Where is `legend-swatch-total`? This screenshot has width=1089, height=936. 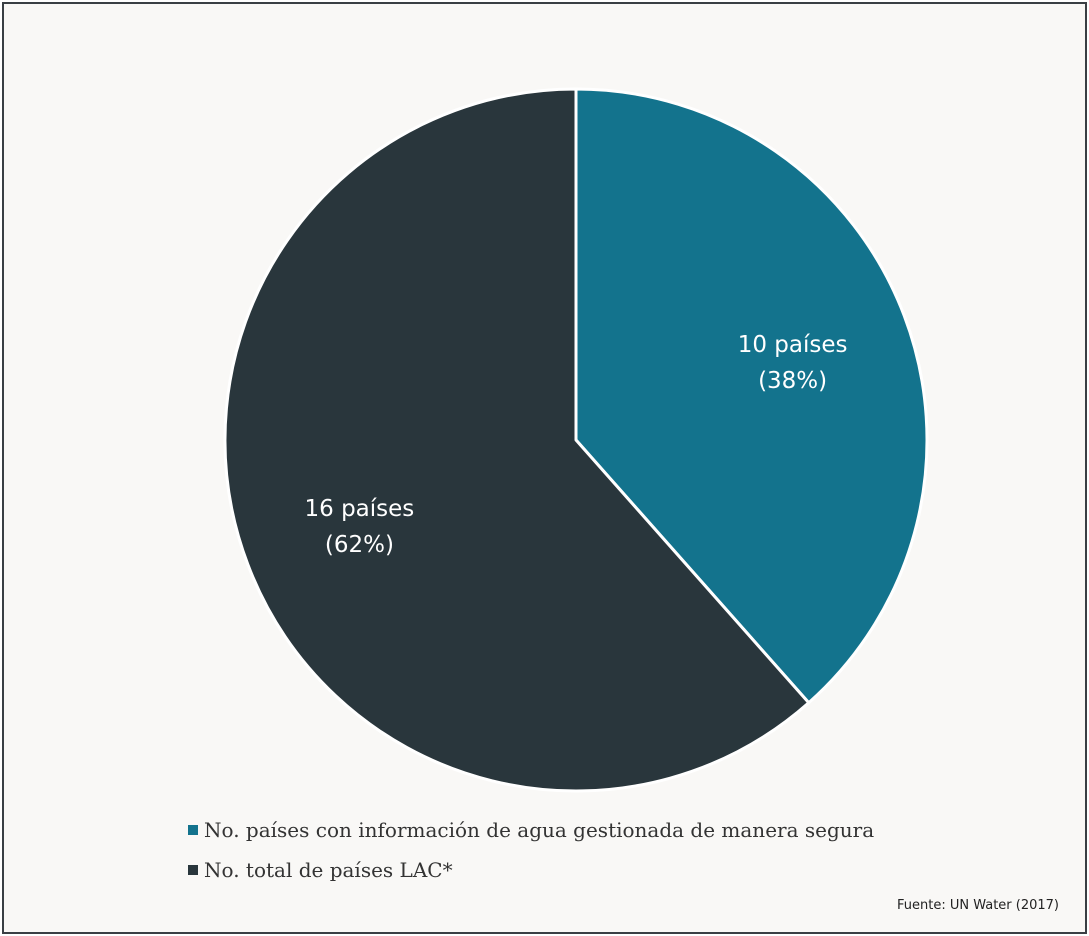
legend-swatch-total is located at coordinates (193, 870).